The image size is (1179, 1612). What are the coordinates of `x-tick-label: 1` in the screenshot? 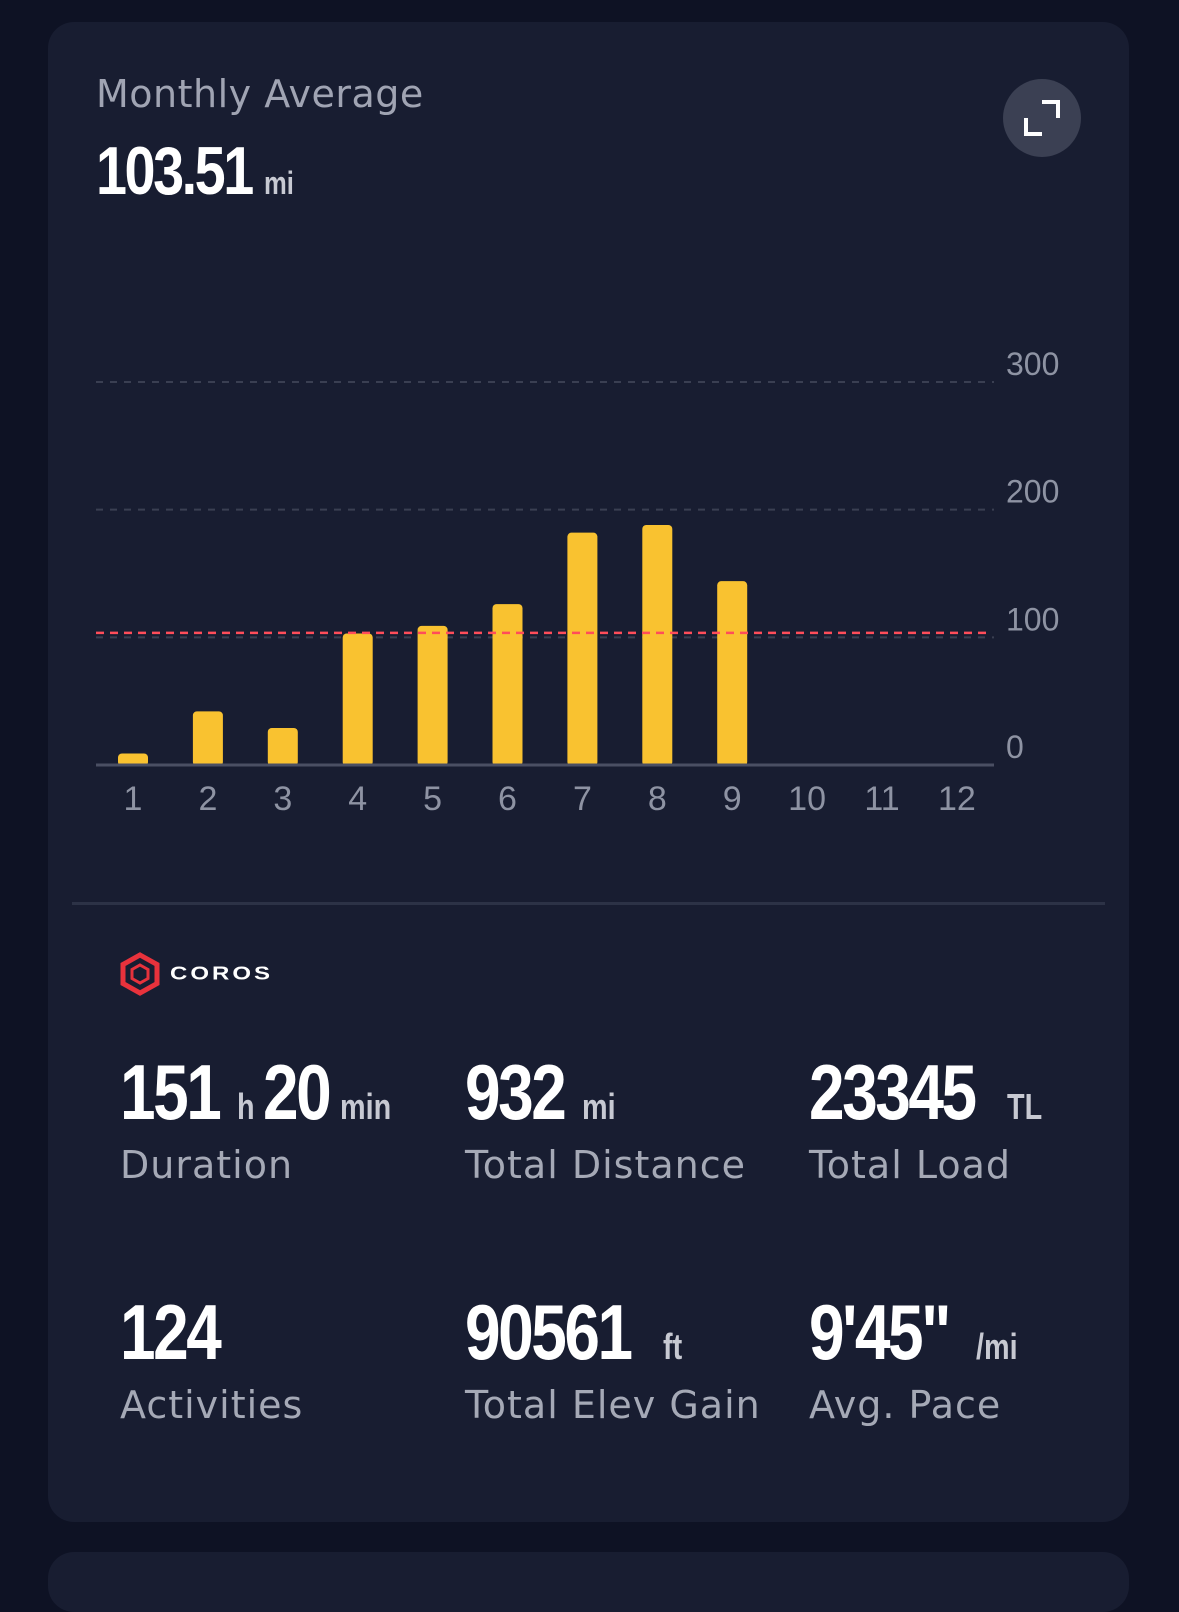 It's located at (133, 799).